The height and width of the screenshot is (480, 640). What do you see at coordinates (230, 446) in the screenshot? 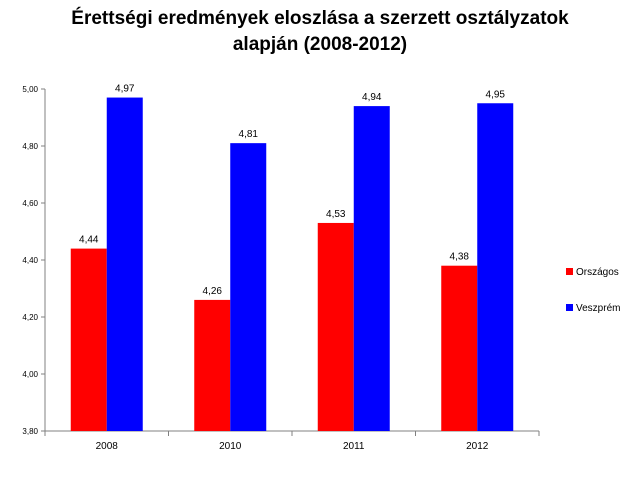
I see `x-tick-label: 2010` at bounding box center [230, 446].